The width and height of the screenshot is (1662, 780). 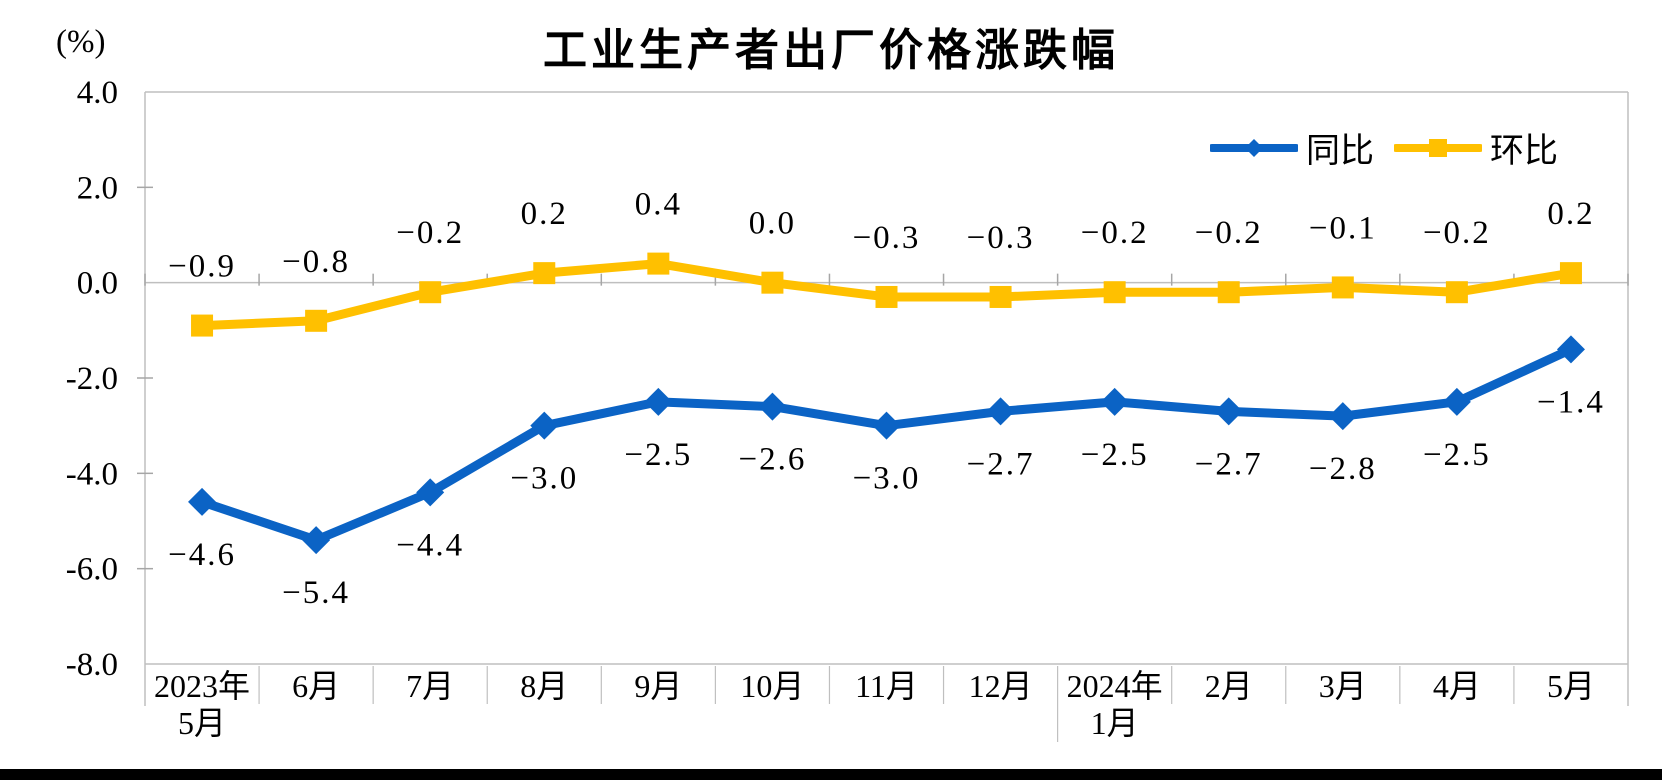 I want to click on x-axis-label: 2023年, so click(x=202, y=686).